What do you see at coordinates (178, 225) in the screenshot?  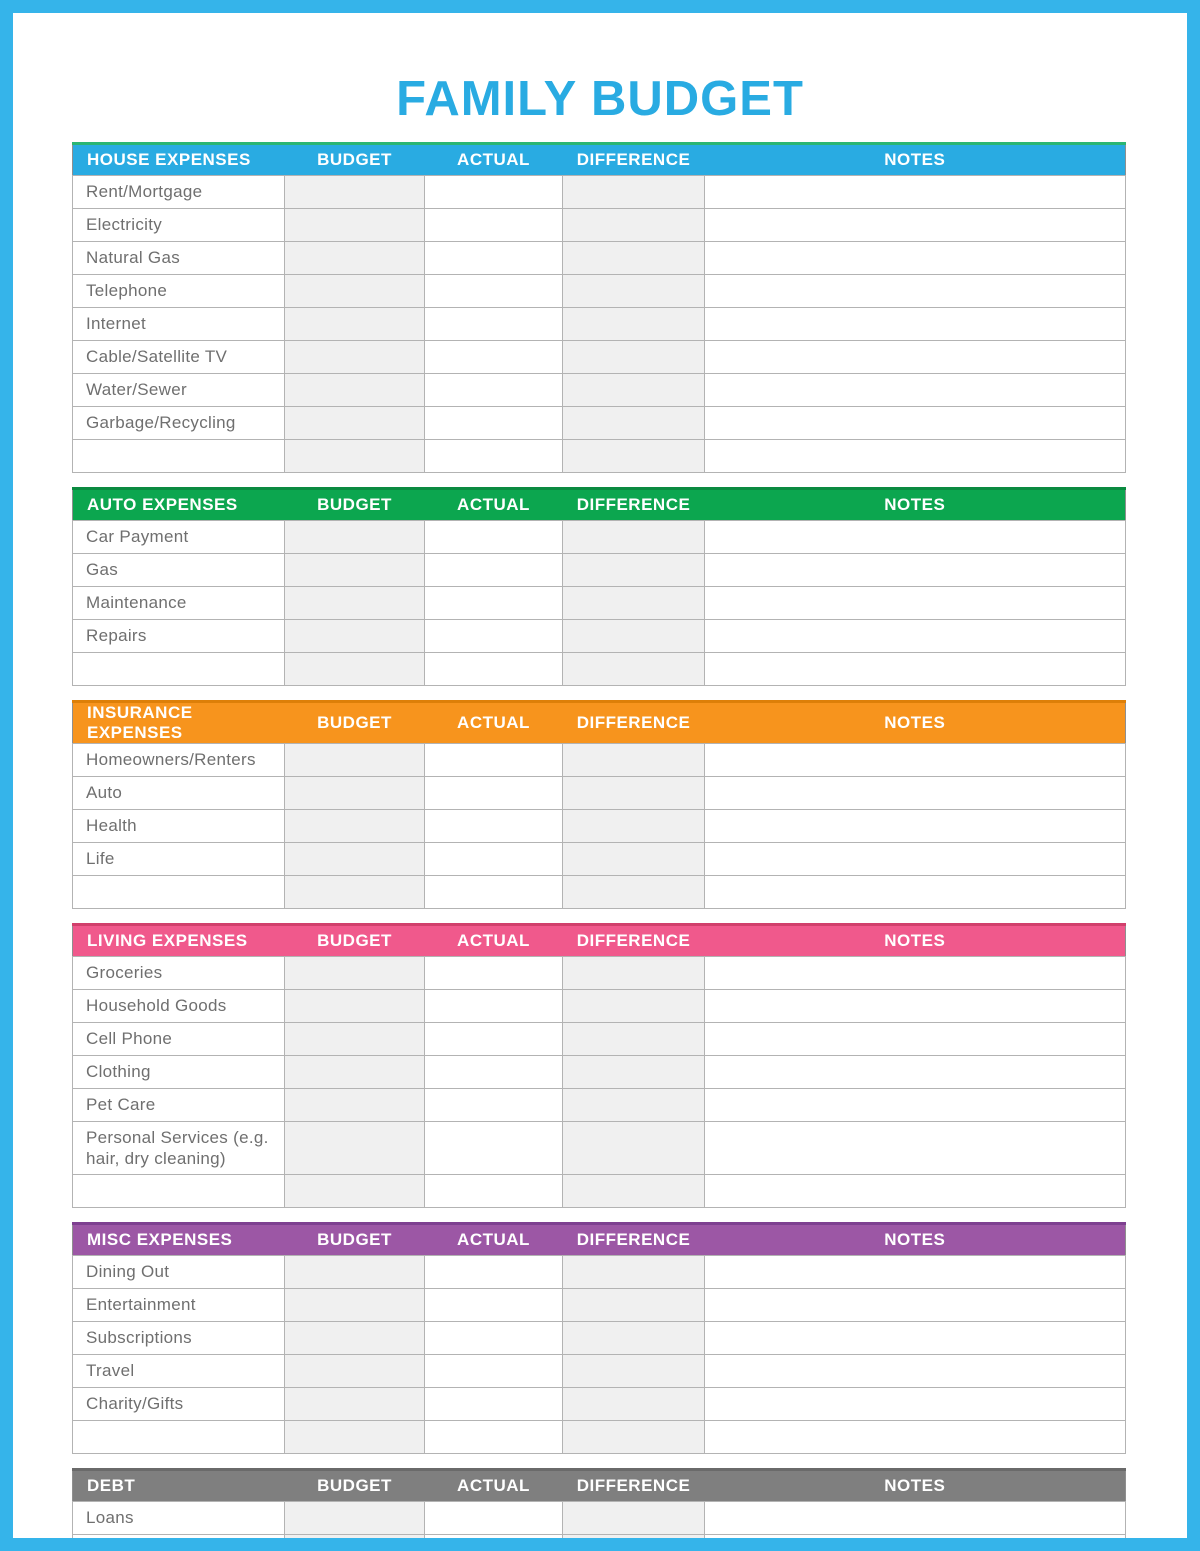 I see `expense-label: Electricity` at bounding box center [178, 225].